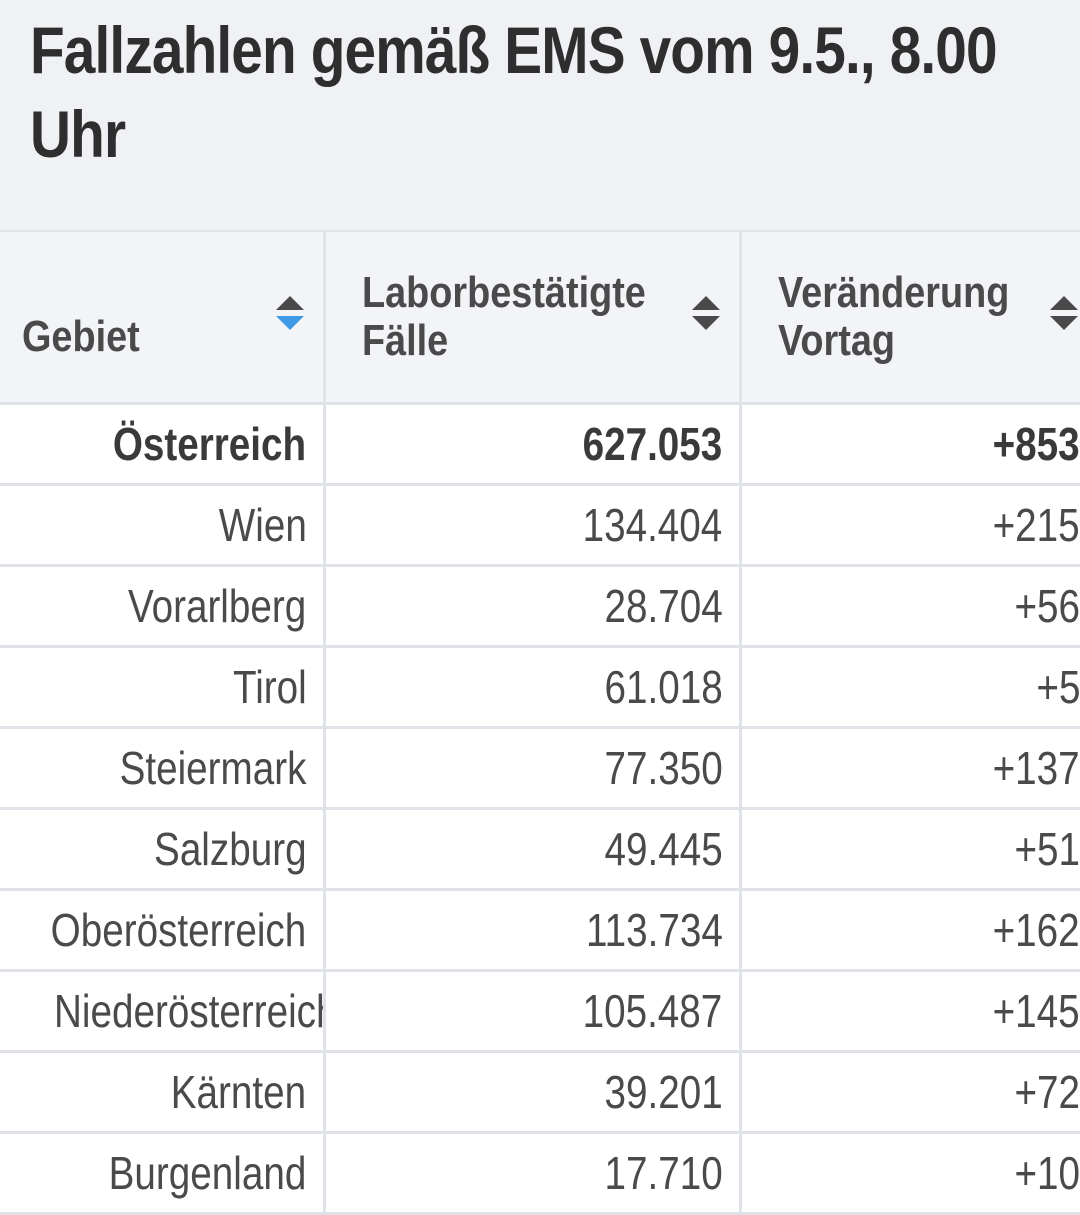 Image resolution: width=1080 pixels, height=1215 pixels. I want to click on cell-veraenderung: +56, so click(910, 606).